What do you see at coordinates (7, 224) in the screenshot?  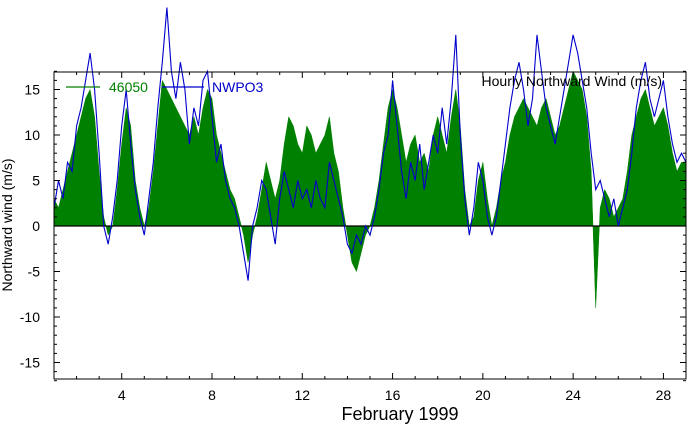 I see `y-axis-title: Northward wind (m/s)` at bounding box center [7, 224].